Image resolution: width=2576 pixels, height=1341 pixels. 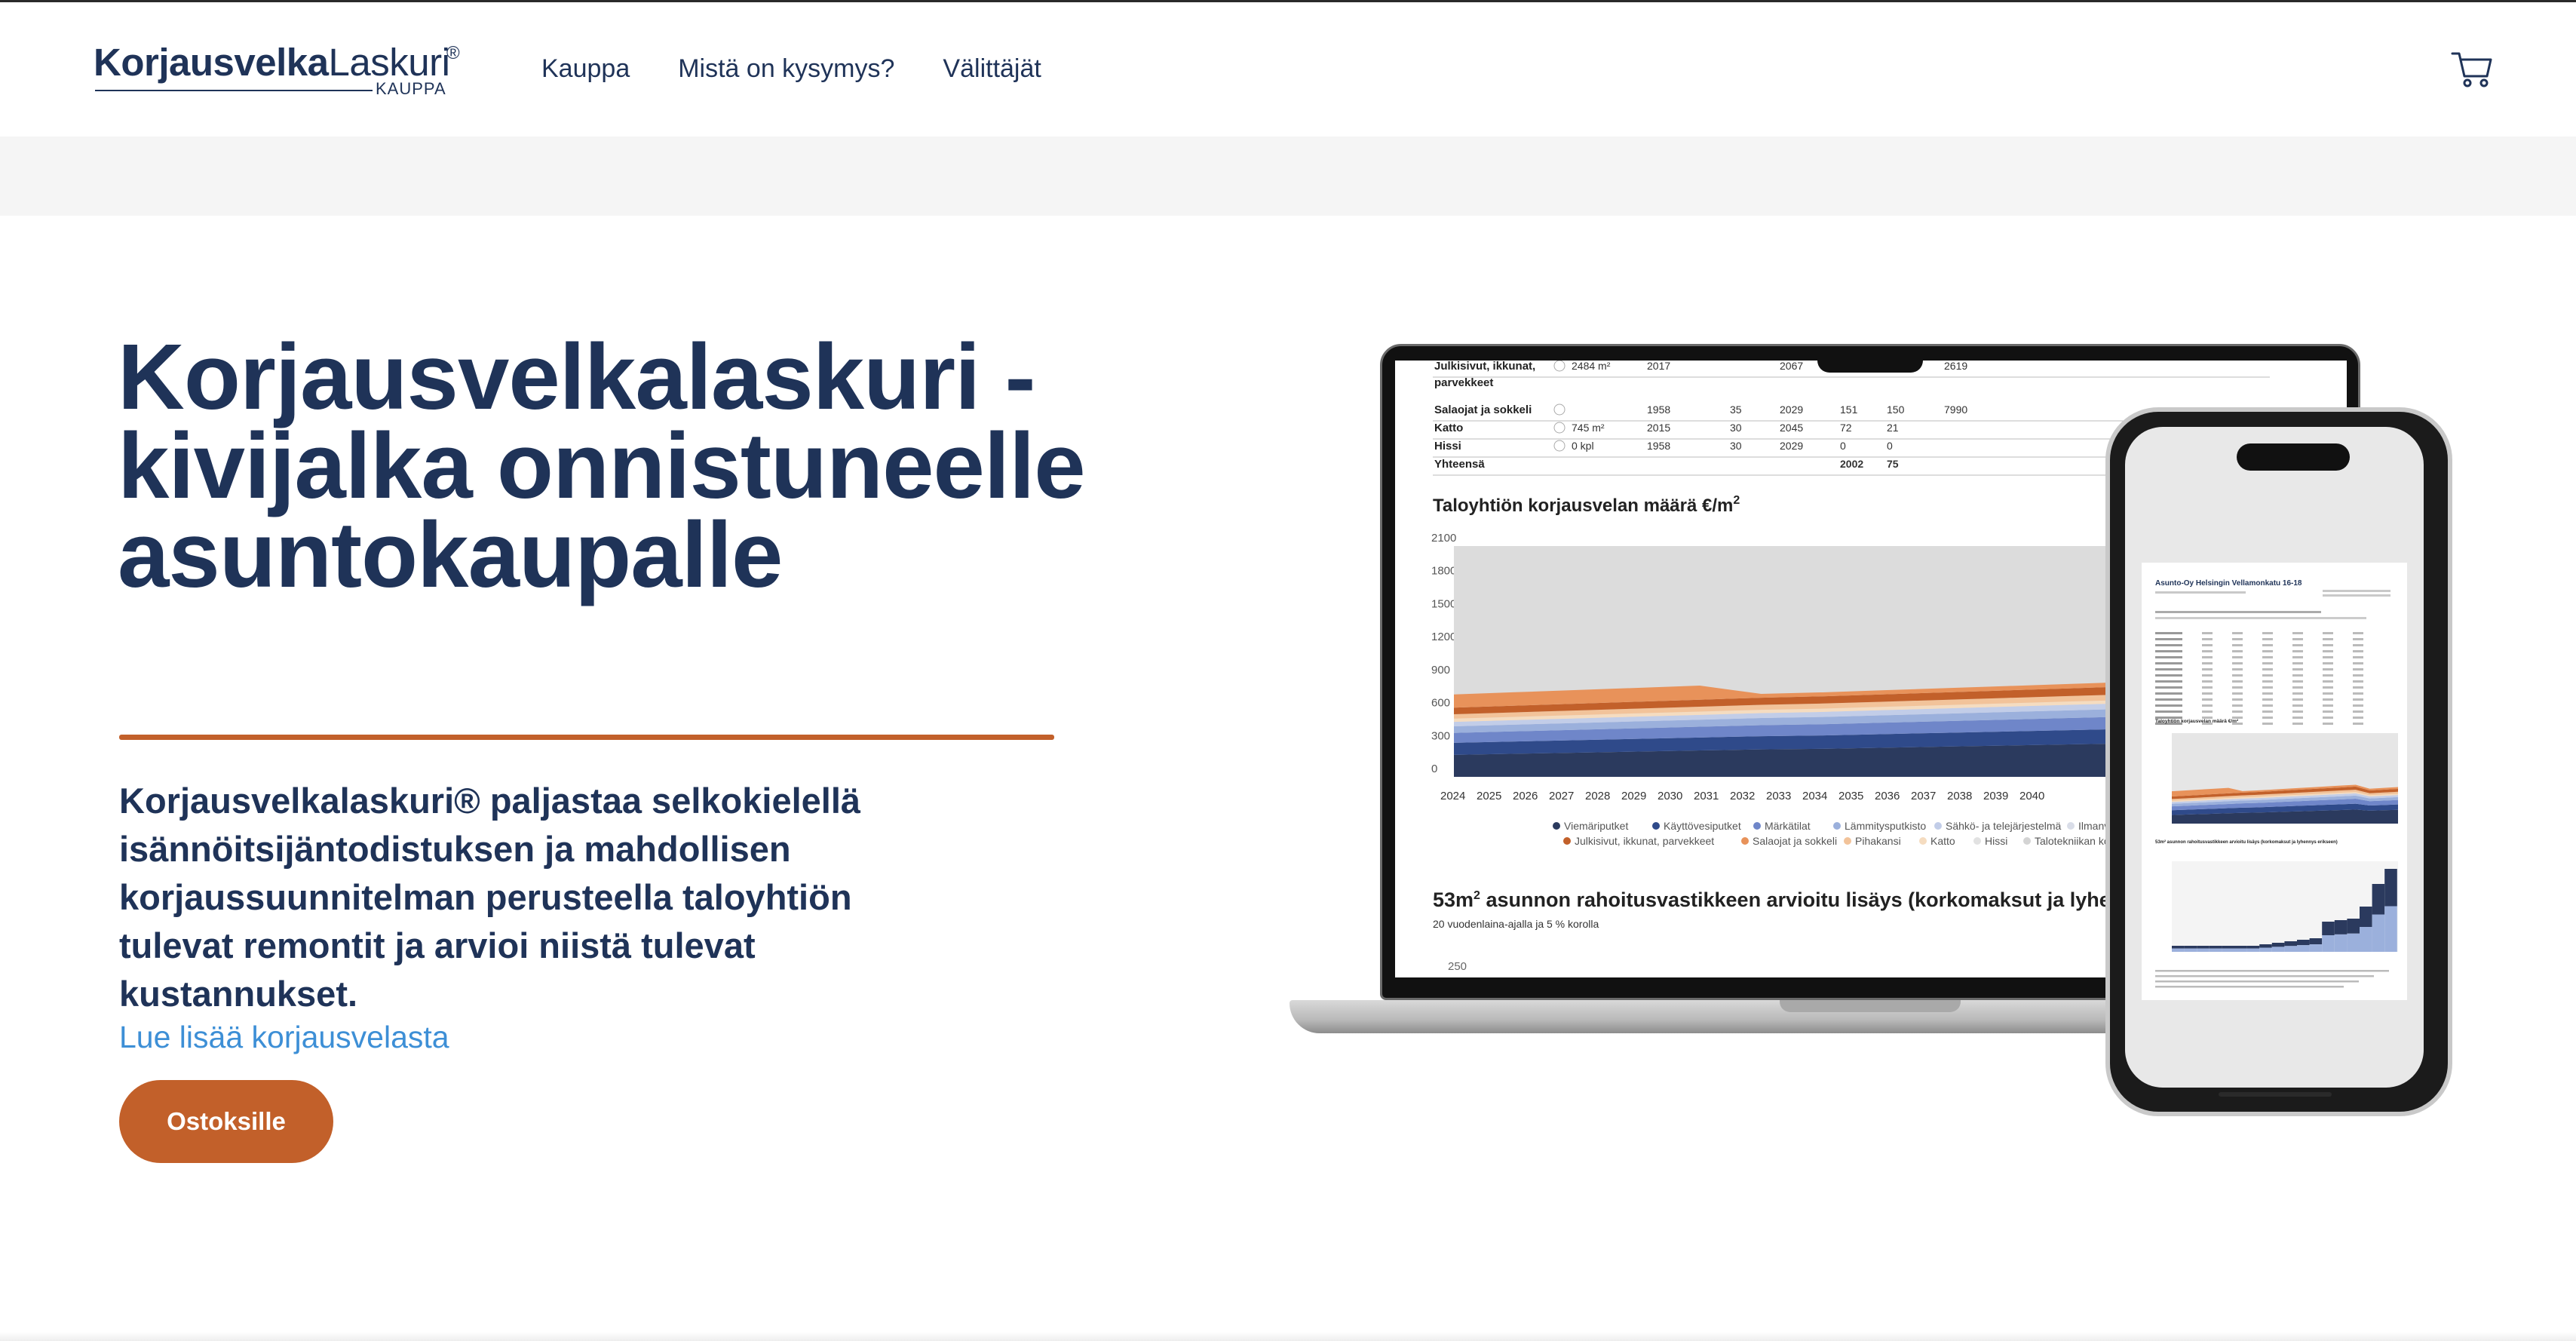 I want to click on nav-item-kauppa: Kauppa, so click(x=585, y=68).